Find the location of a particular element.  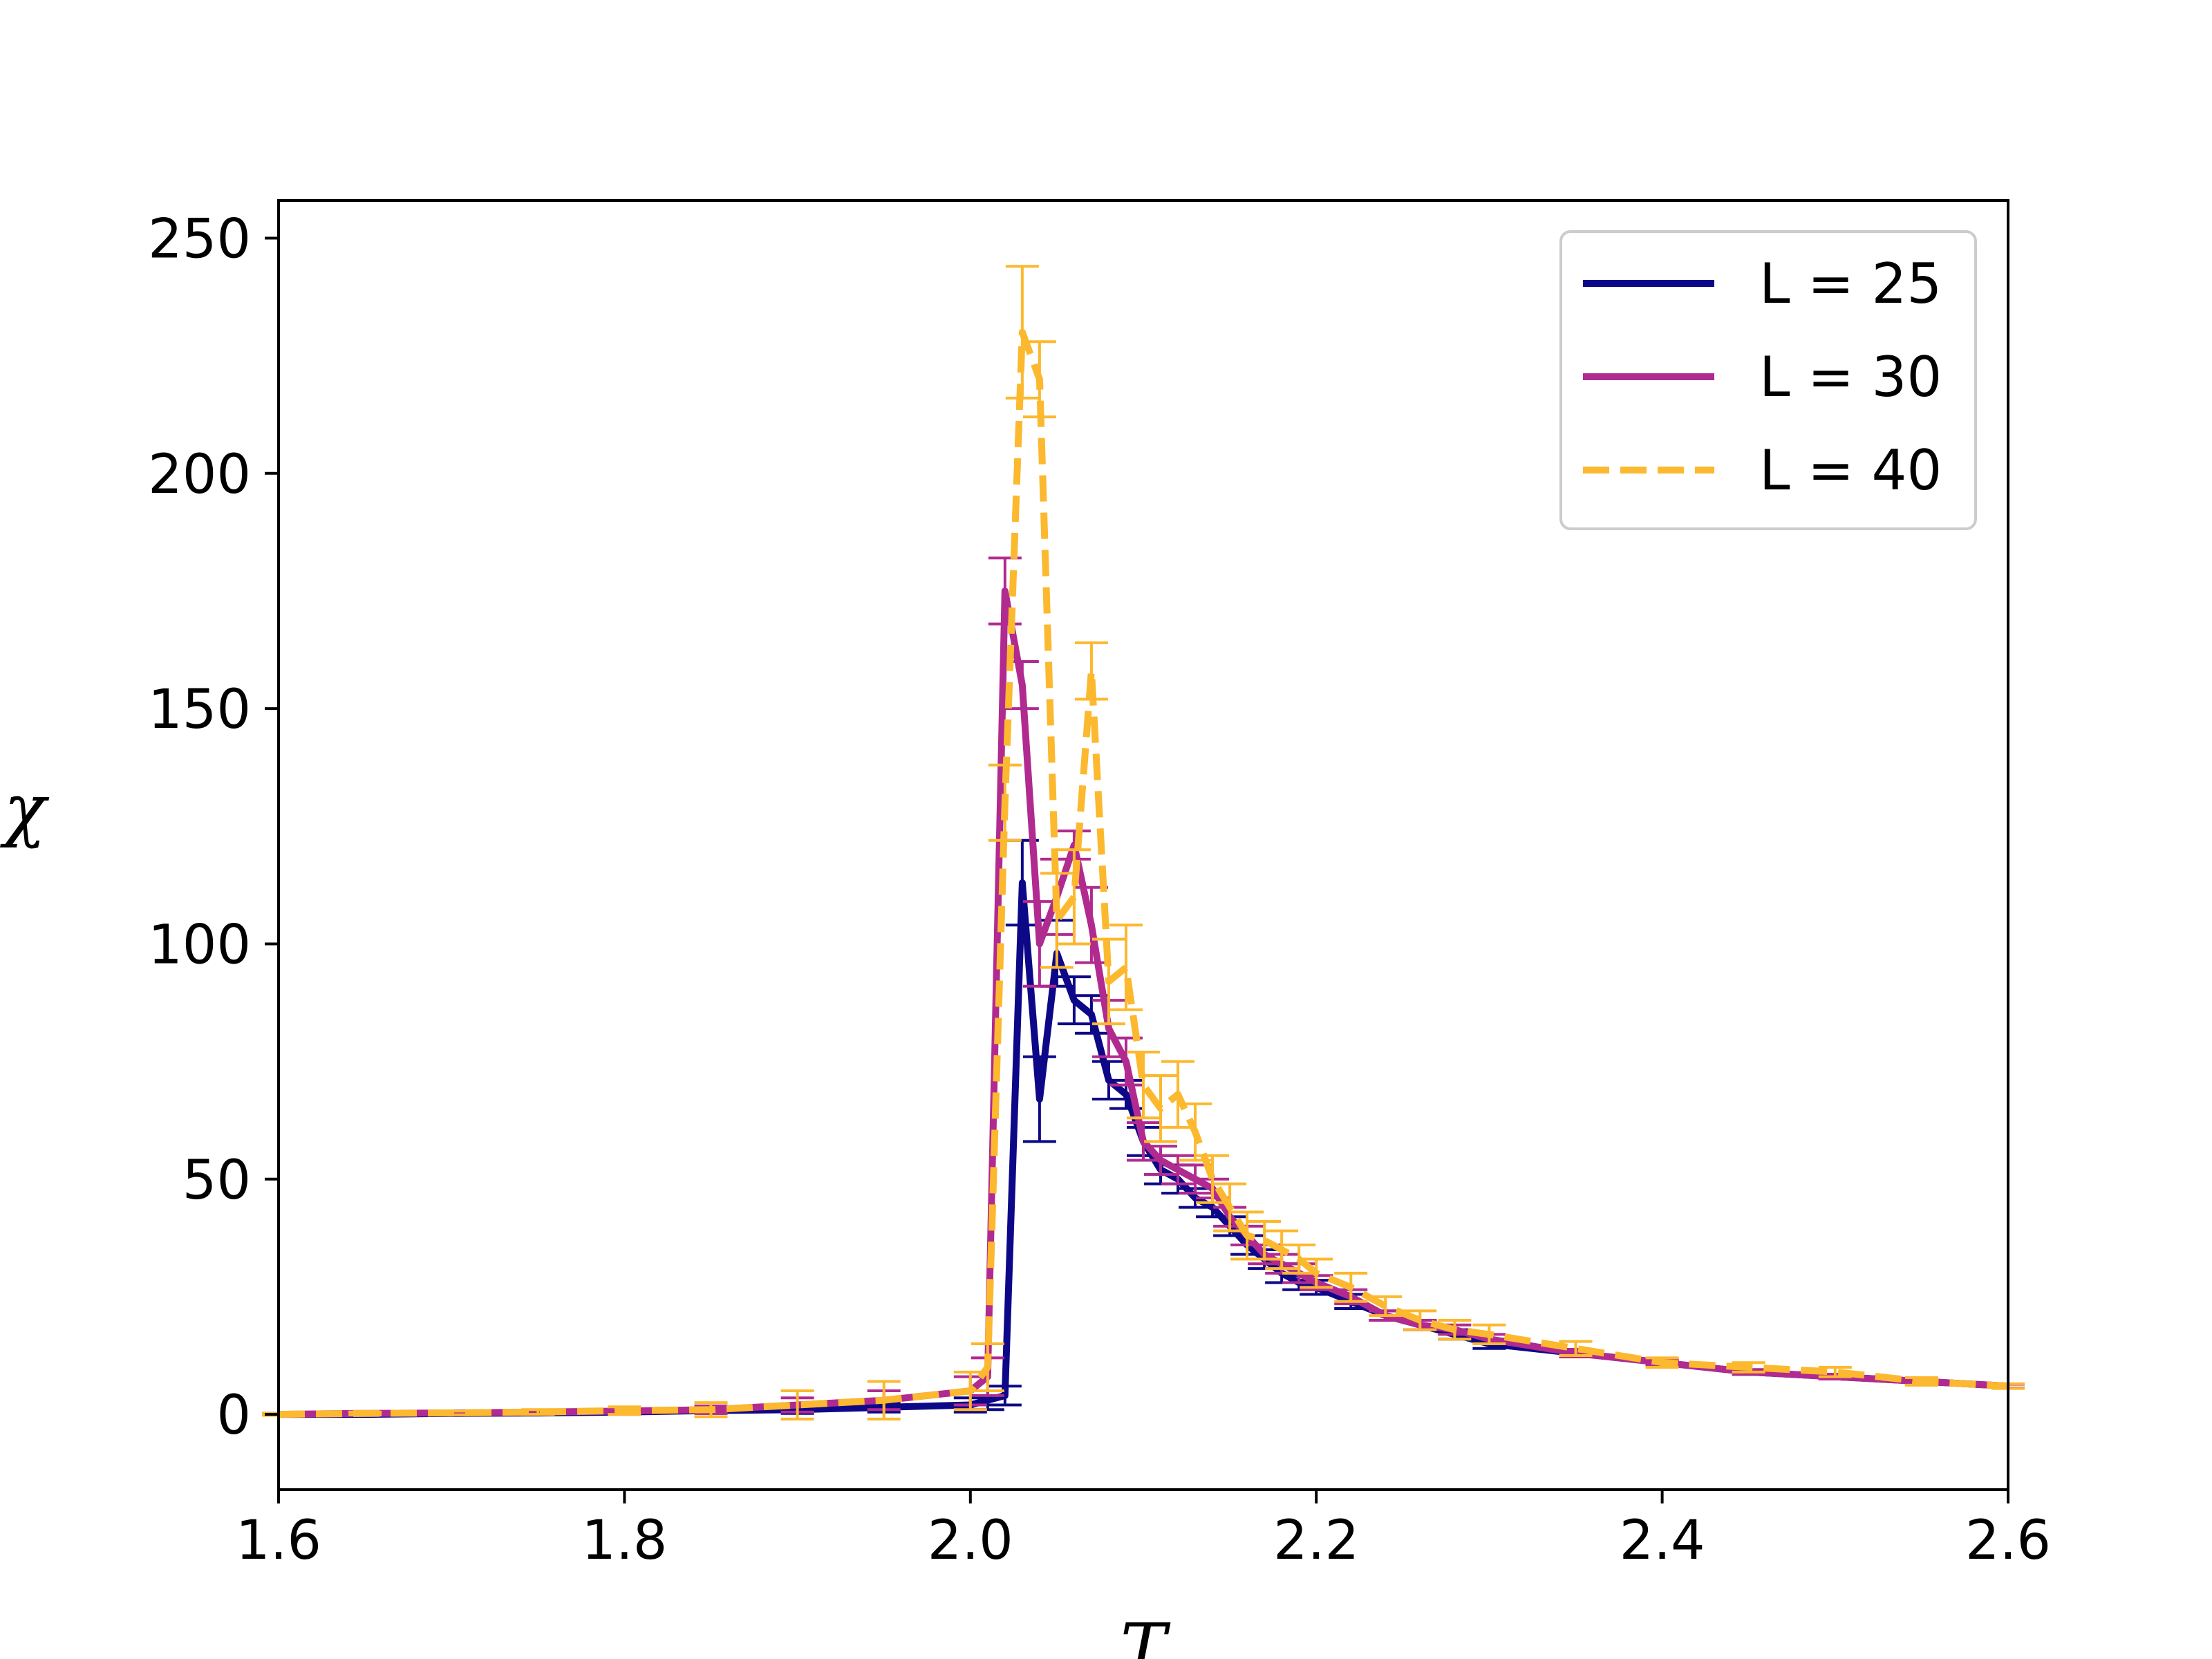

x-tick-label: 2.2 is located at coordinates (1316, 1541).